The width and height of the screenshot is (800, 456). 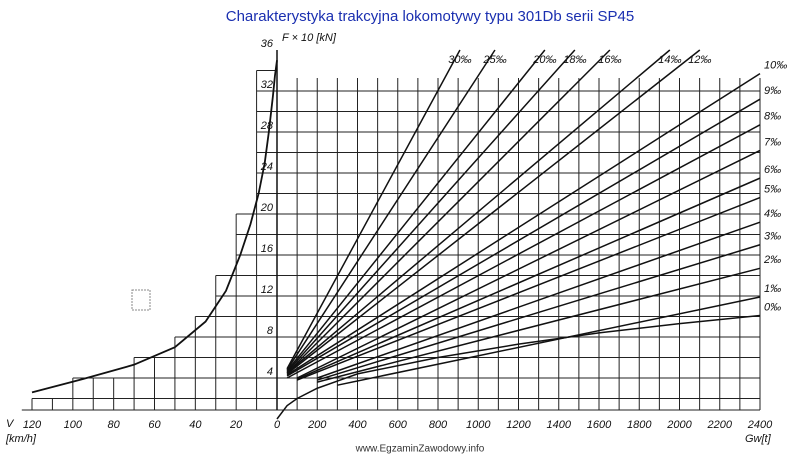 What do you see at coordinates (772, 214) in the screenshot?
I see `series-label: 4‰` at bounding box center [772, 214].